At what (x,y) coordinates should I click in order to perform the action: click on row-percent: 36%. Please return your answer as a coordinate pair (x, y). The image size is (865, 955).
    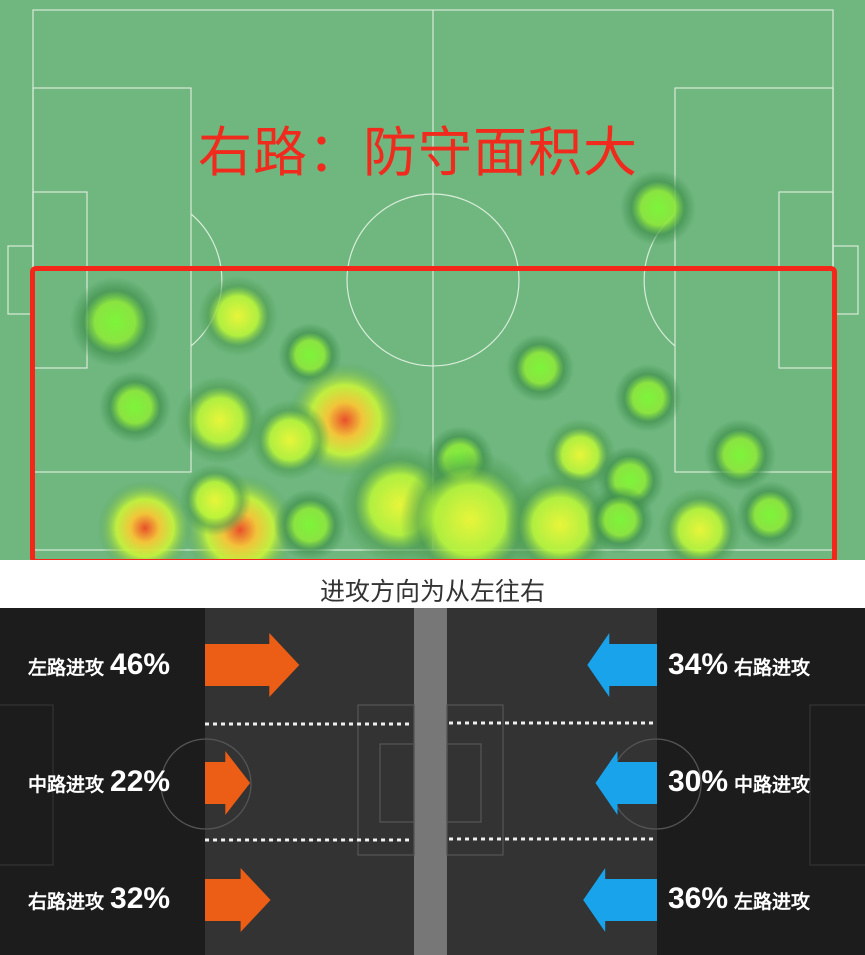
    Looking at the image, I should click on (698, 898).